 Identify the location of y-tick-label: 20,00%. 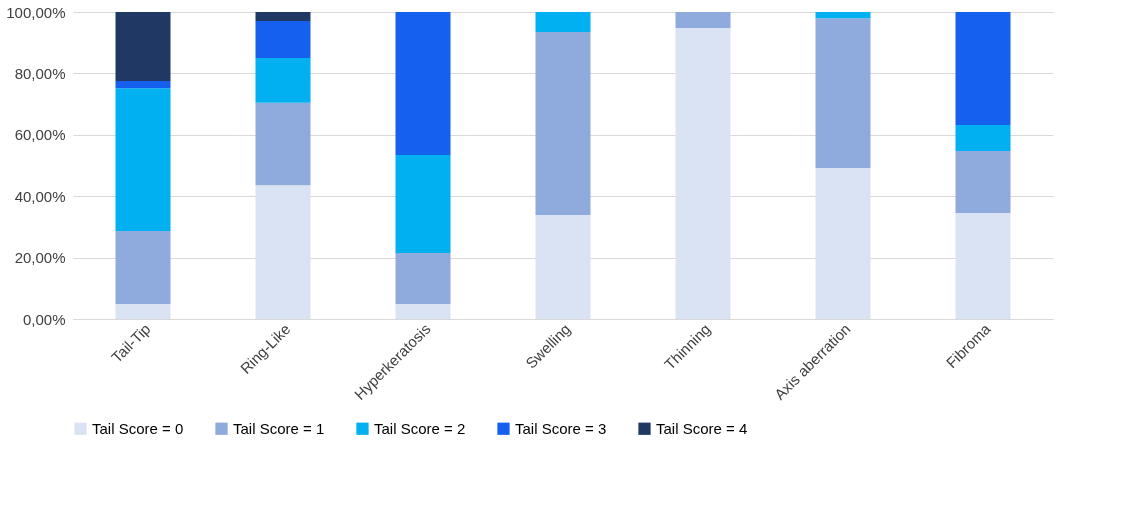
(40, 258).